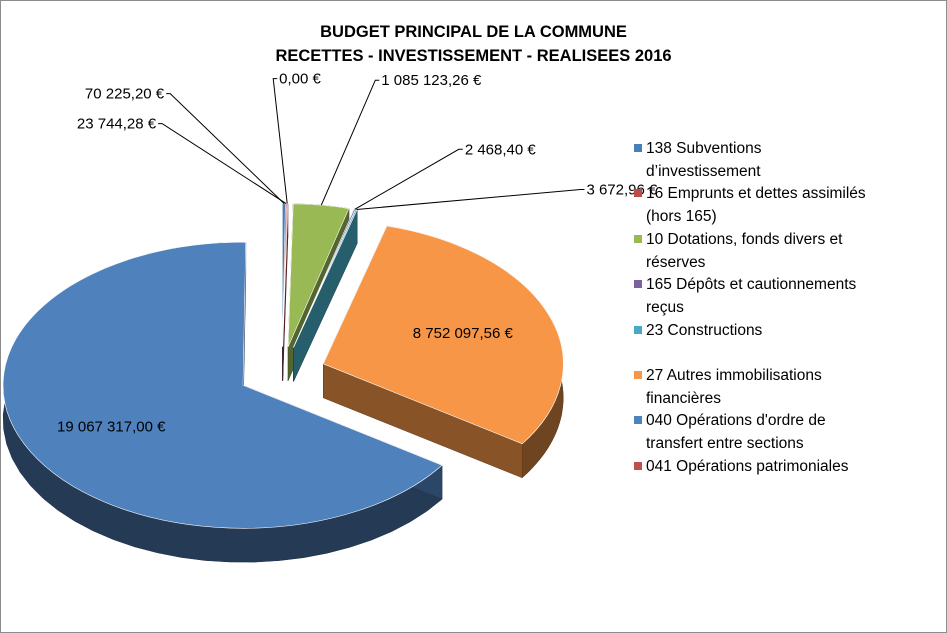 Image resolution: width=947 pixels, height=633 pixels. I want to click on legend-item-041: 041 Opérations patrimoniales, so click(782, 467).